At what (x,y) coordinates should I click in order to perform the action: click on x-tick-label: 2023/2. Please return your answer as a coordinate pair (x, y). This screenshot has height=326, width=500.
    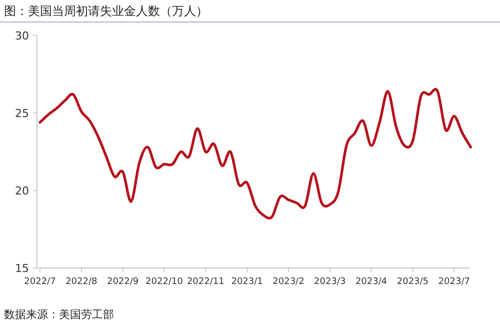
    Looking at the image, I should click on (288, 282).